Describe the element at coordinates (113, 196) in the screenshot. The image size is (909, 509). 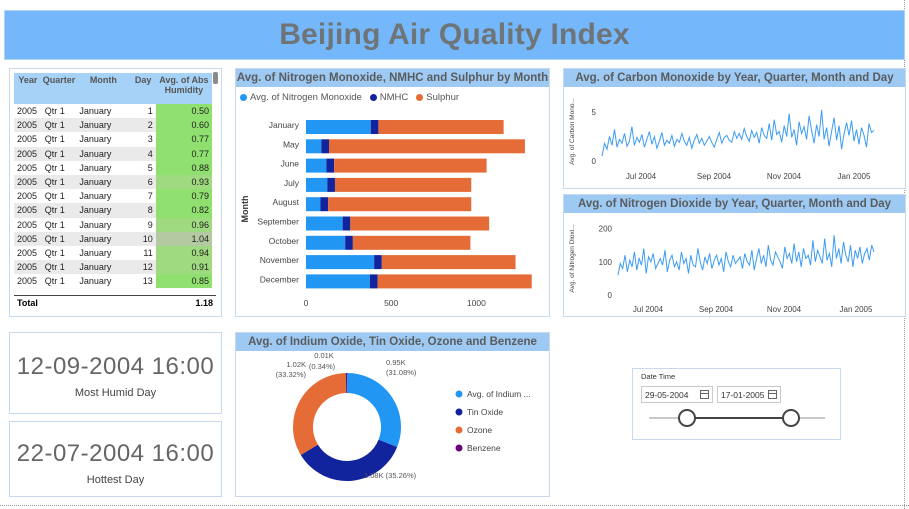
I see `table-row: 2005 Qtr 1 January 7 0.79` at that location.